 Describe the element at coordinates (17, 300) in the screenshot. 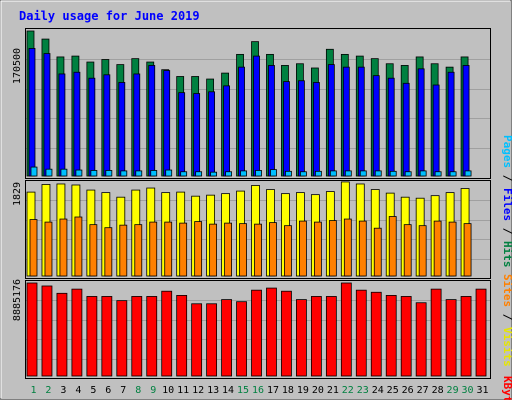

I see `kbytes-y-max-label: 8885176` at that location.